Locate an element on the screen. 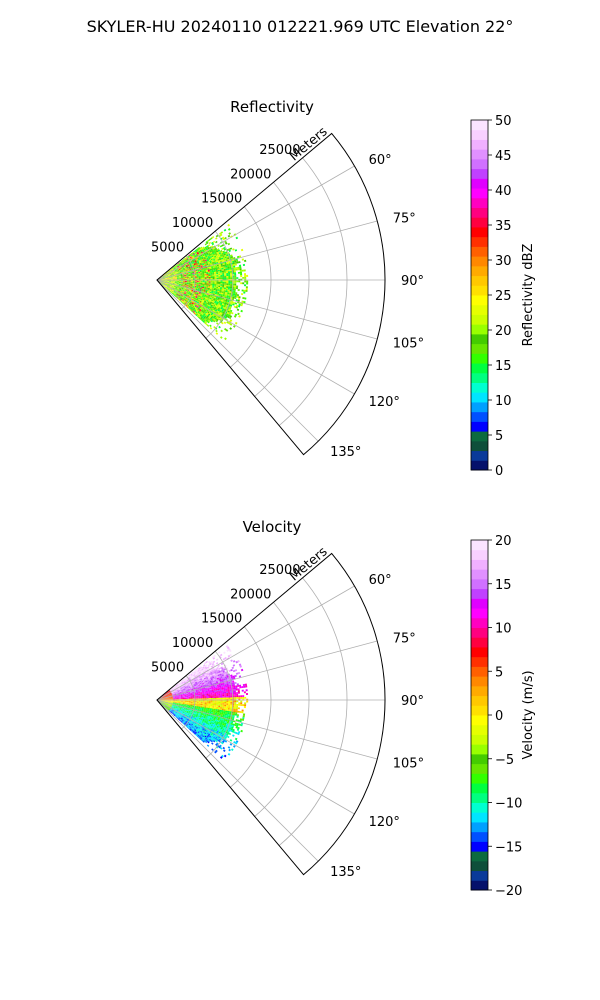 The width and height of the screenshot is (600, 1000). range-ring is located at coordinates (251, 287).